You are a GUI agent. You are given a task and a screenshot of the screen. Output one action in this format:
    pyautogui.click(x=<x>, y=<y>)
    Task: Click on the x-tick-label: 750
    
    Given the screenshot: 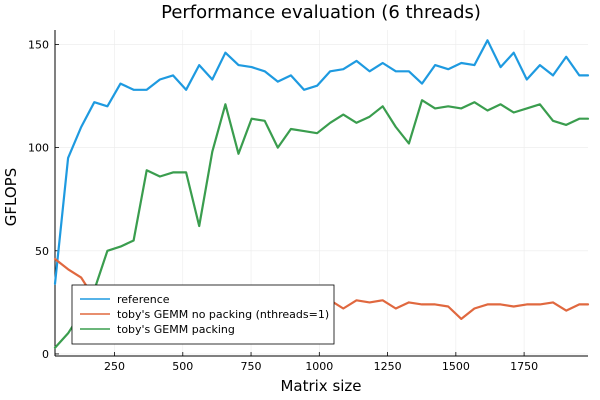 What is the action you would take?
    pyautogui.click(x=251, y=366)
    